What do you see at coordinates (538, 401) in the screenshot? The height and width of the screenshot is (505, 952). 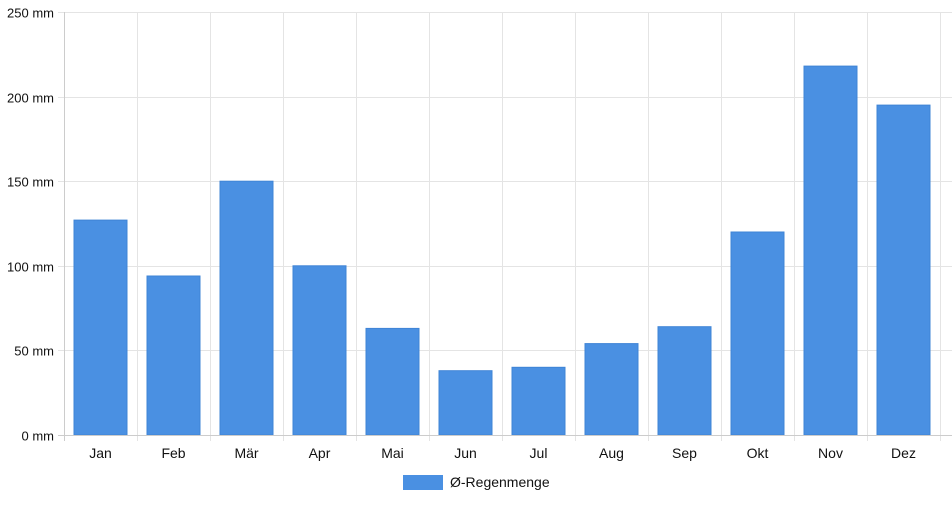 I see `bar-jul` at bounding box center [538, 401].